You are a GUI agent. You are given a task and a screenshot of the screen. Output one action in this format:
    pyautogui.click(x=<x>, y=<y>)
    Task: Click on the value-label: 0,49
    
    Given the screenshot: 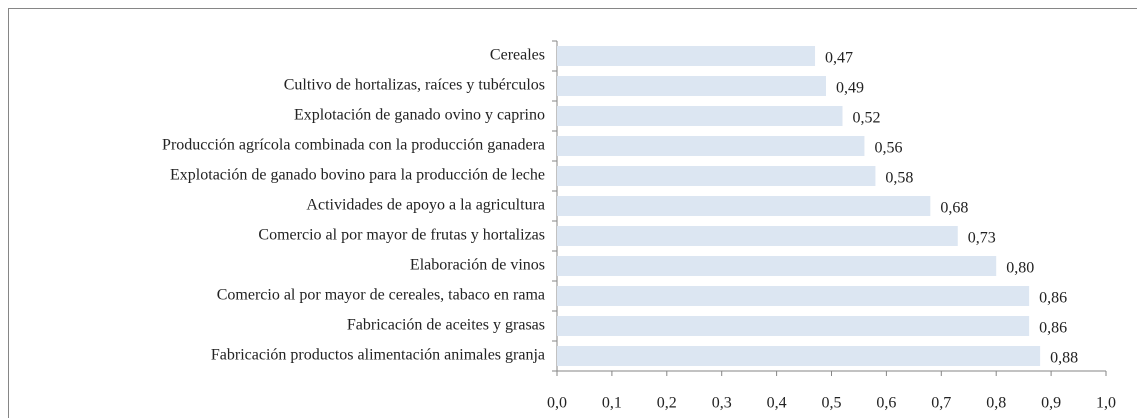 What is the action you would take?
    pyautogui.click(x=850, y=88)
    